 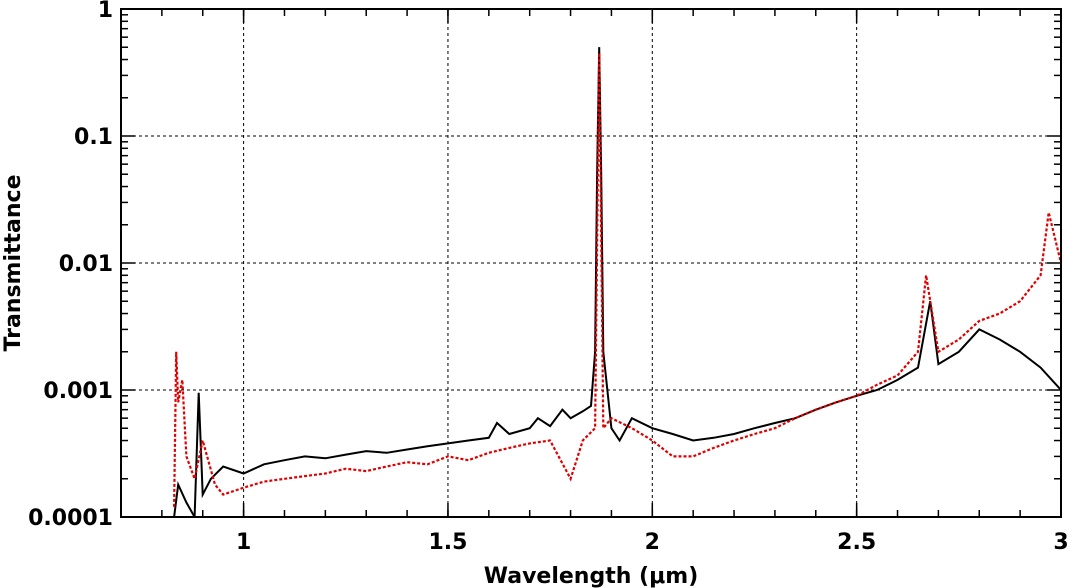 I want to click on x-tick-labels: 1 1.5 2 2.5 3, so click(x=652, y=542).